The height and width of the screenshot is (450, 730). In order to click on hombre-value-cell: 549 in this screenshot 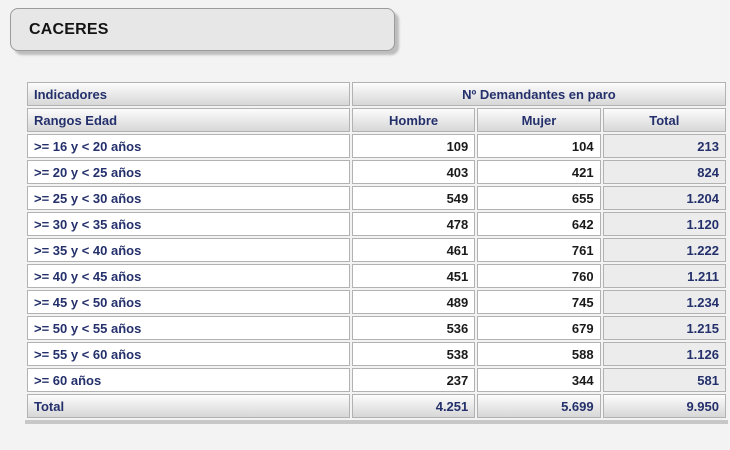, I will do `click(413, 198)`.